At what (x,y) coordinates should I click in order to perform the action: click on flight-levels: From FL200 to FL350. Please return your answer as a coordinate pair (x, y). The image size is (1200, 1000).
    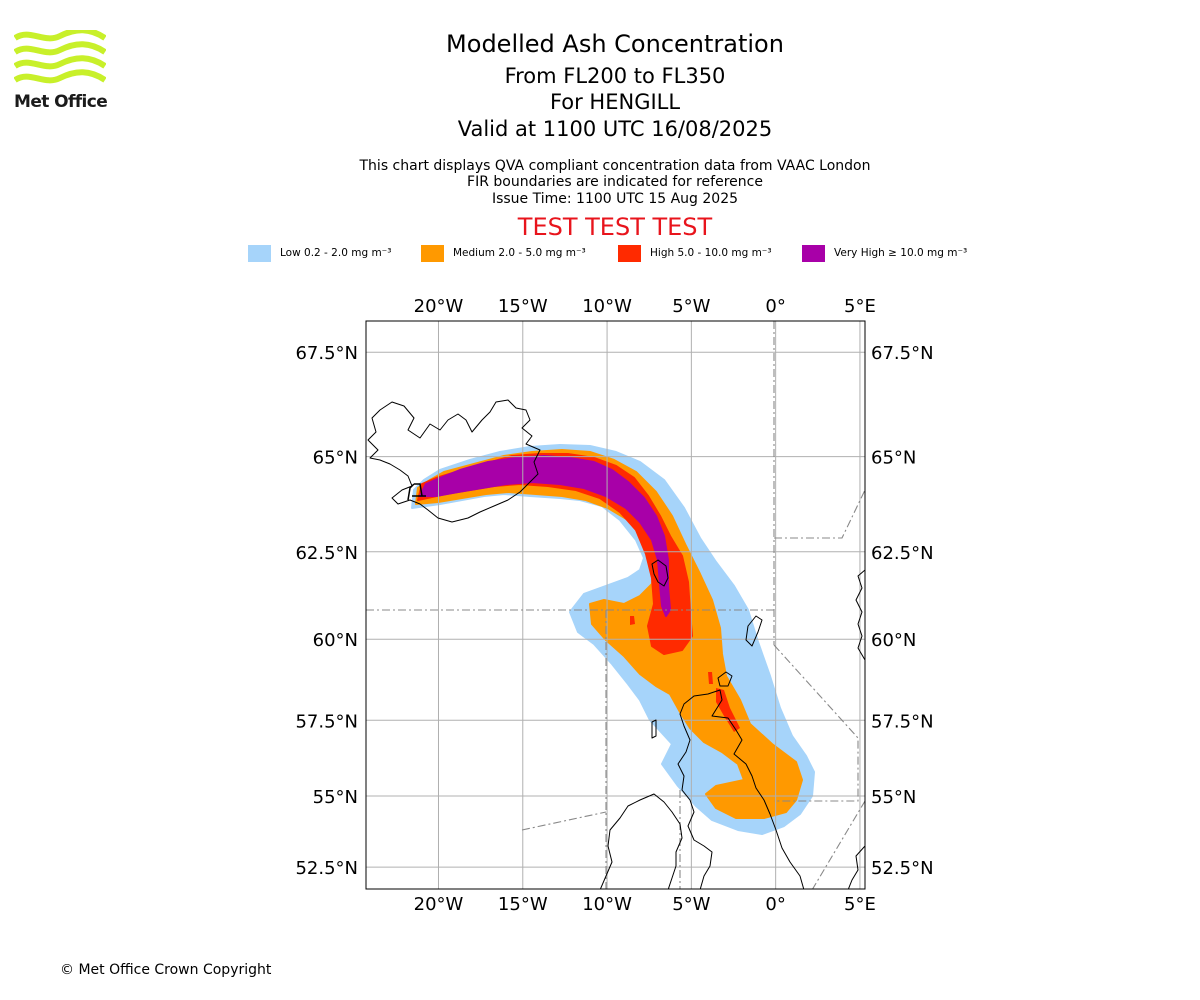
    Looking at the image, I should click on (615, 76).